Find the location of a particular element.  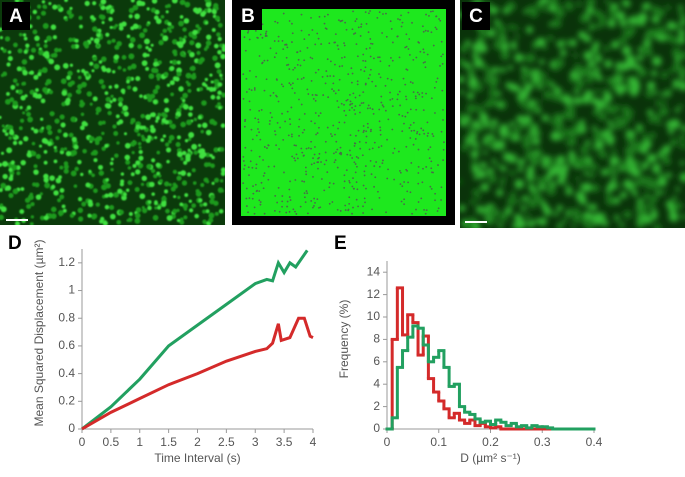

y-tick-label: 0.8 is located at coordinates (66, 317).